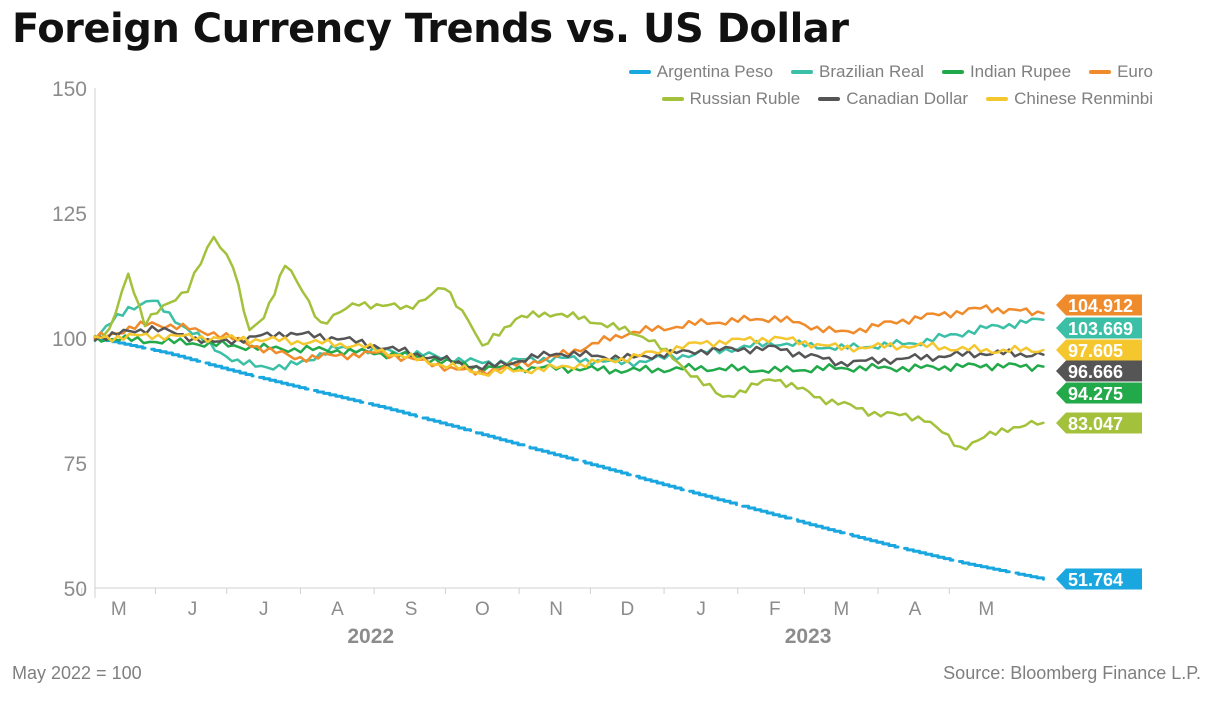  I want to click on y-tick-label: 50, so click(75, 589).